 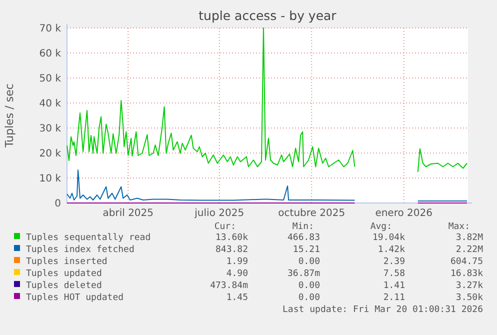 I want to click on text: 2.39, so click(x=394, y=262).